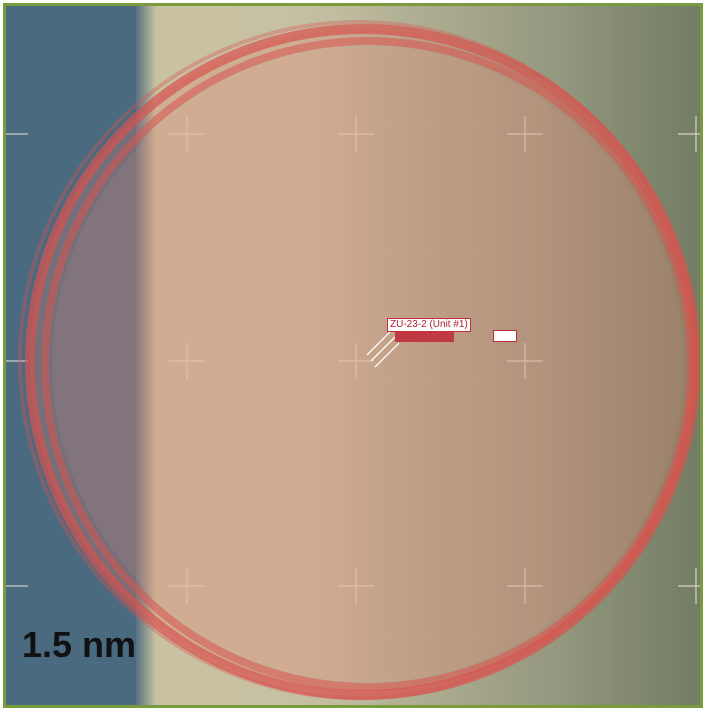 The image size is (708, 713). What do you see at coordinates (79, 644) in the screenshot?
I see `scale-label: 1.5 nm` at bounding box center [79, 644].